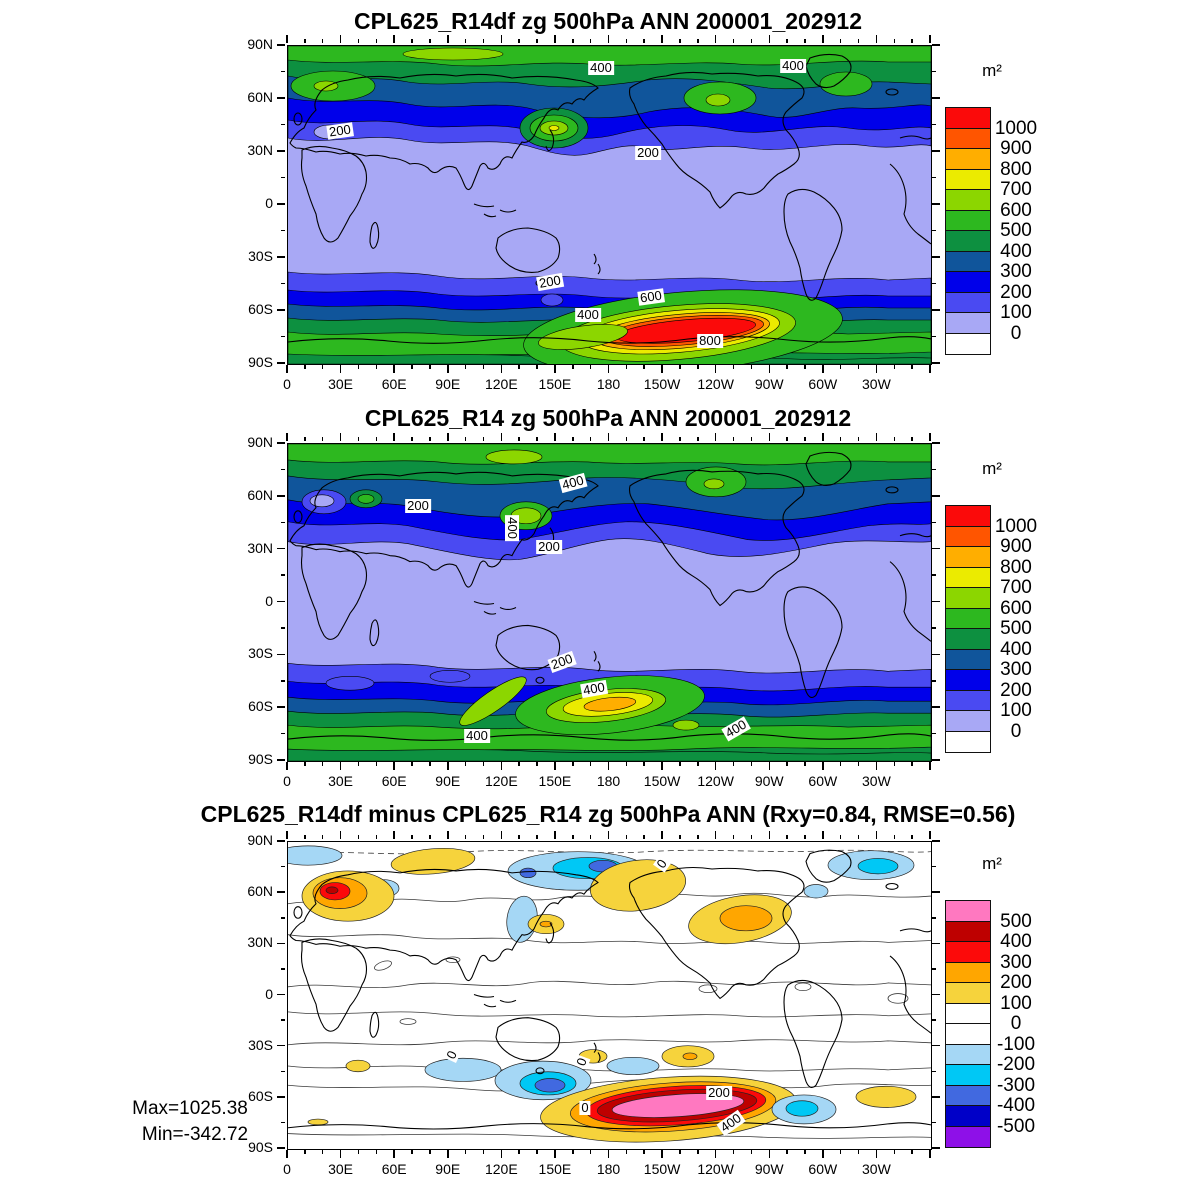 This screenshot has width=1200, height=1200. Describe the element at coordinates (341, 781) in the screenshot. I see `x-tick-label: 30E` at that location.